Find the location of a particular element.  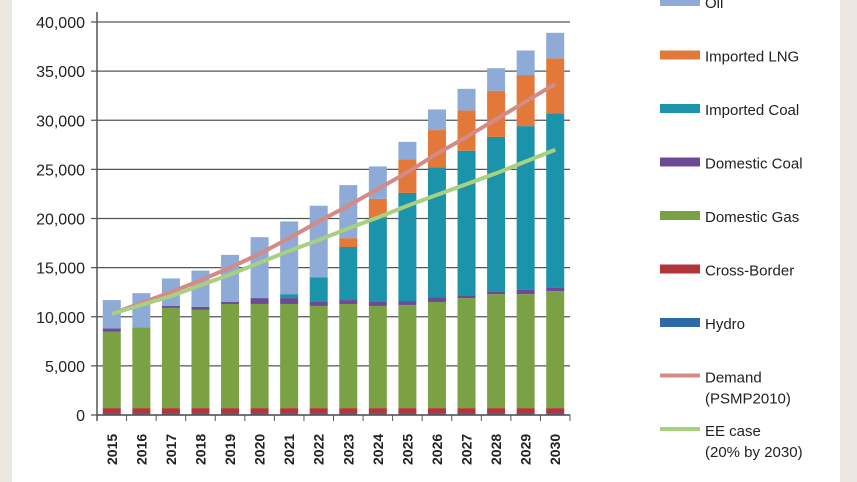

legend-label: (PSMP2010) is located at coordinates (748, 399).